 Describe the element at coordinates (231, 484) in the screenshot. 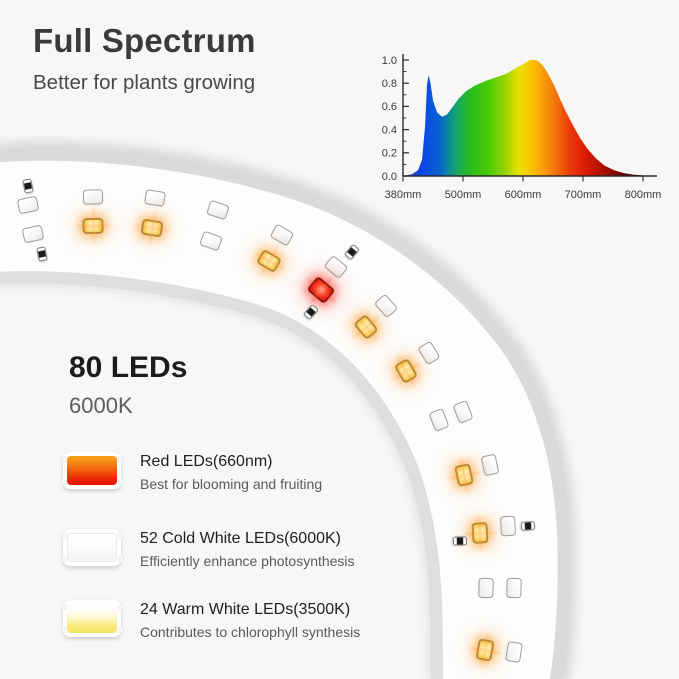

I see `legend-desc: Best for blooming and fruiting` at that location.